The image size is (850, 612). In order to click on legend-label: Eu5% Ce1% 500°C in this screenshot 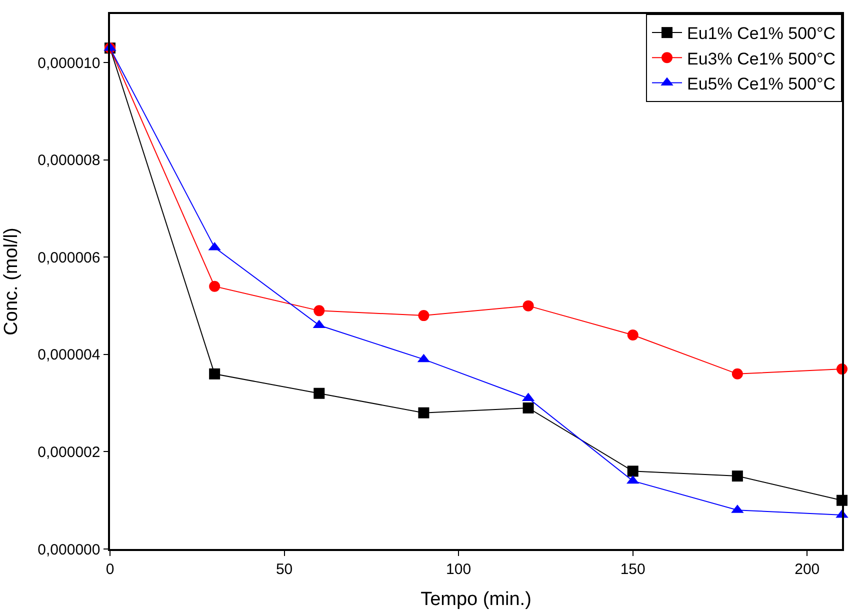, I will do `click(761, 84)`.